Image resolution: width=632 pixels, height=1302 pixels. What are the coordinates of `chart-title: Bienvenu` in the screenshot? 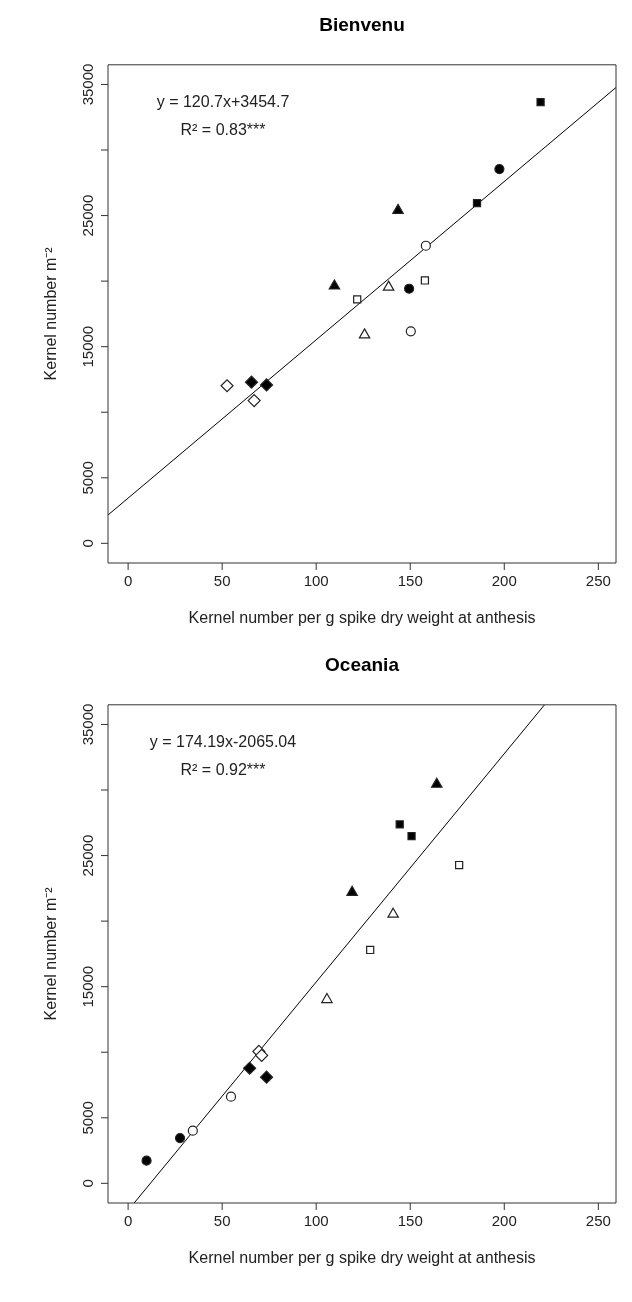 It's located at (362, 24).